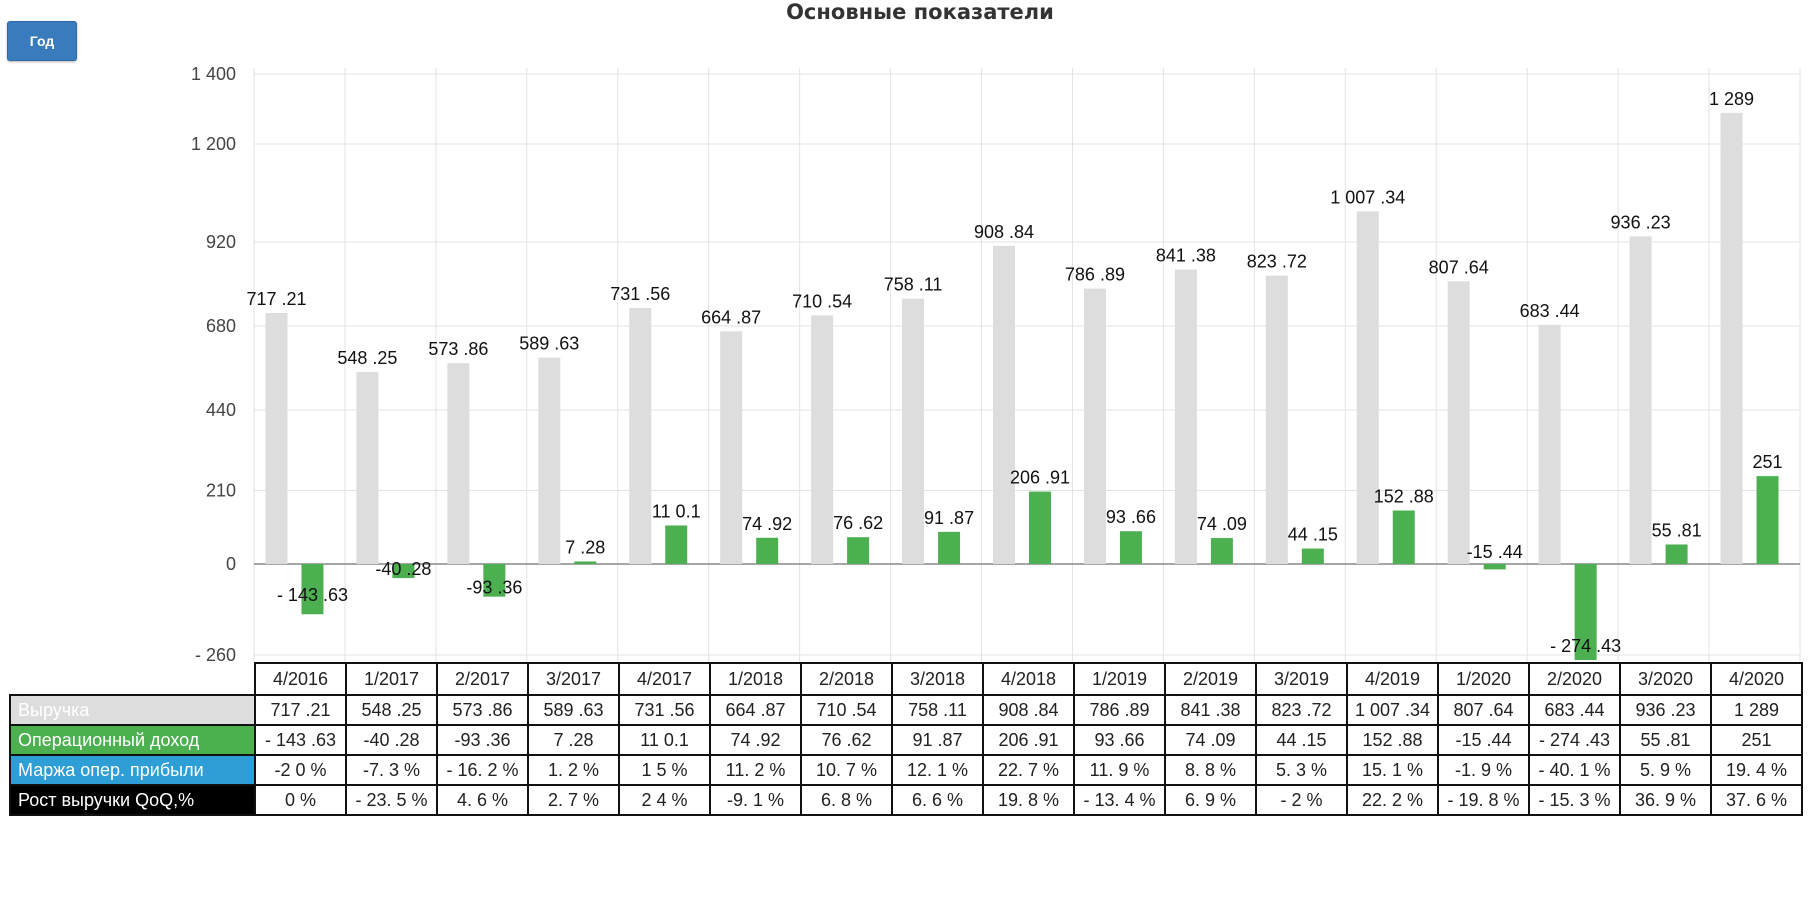 This screenshot has height=903, width=1815. I want to click on category-header-cell: 4/2016, so click(300, 679).